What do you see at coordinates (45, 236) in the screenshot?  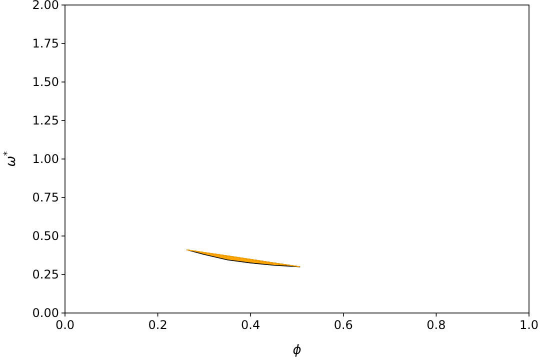 I see `y-tick-label: 0.50` at bounding box center [45, 236].